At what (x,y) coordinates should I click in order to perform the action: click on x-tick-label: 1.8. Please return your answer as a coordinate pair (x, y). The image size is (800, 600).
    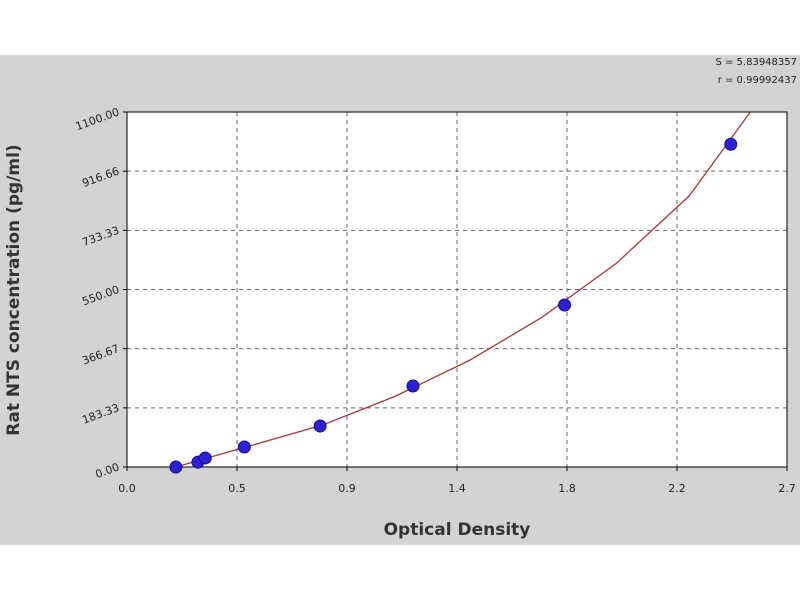
    Looking at the image, I should click on (567, 488).